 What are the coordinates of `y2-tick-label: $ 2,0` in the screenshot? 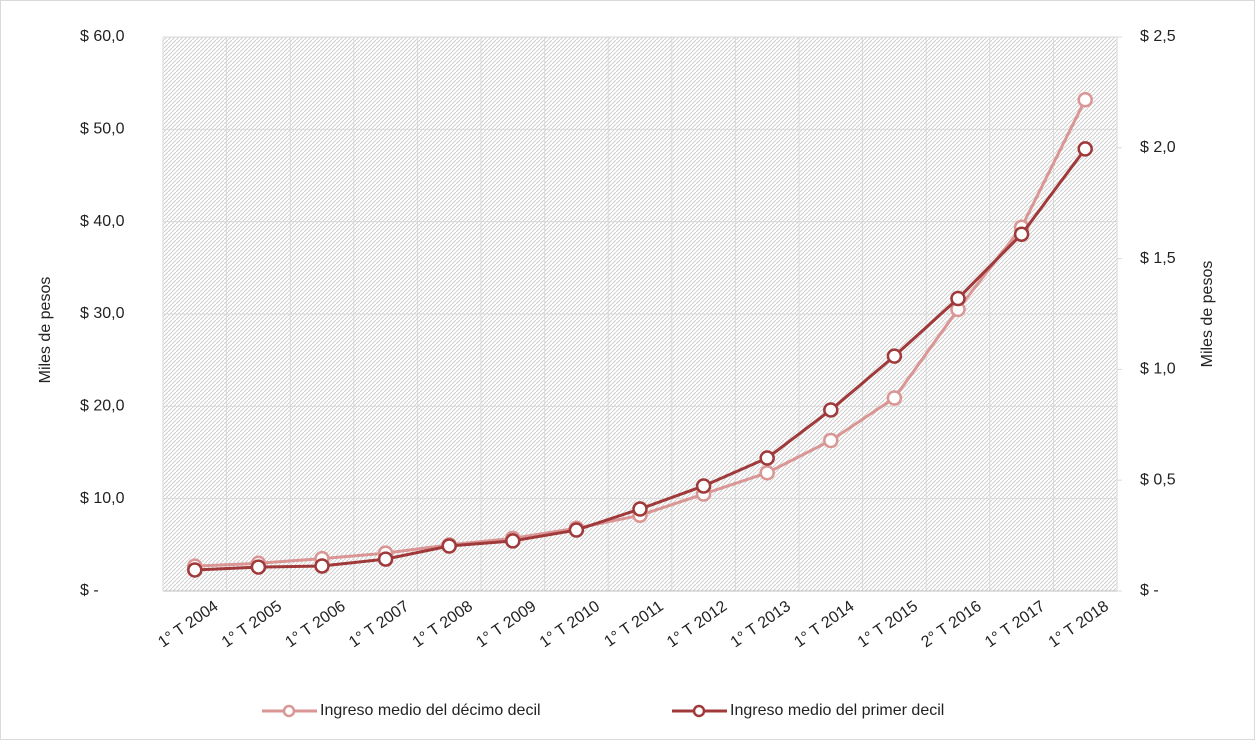 It's located at (1158, 147).